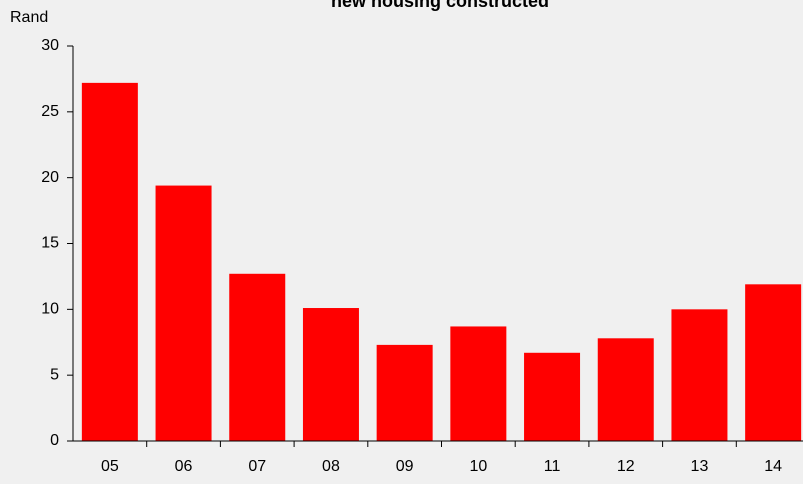 The width and height of the screenshot is (803, 484). Describe the element at coordinates (54, 374) in the screenshot. I see `y-tick-label: 5` at that location.